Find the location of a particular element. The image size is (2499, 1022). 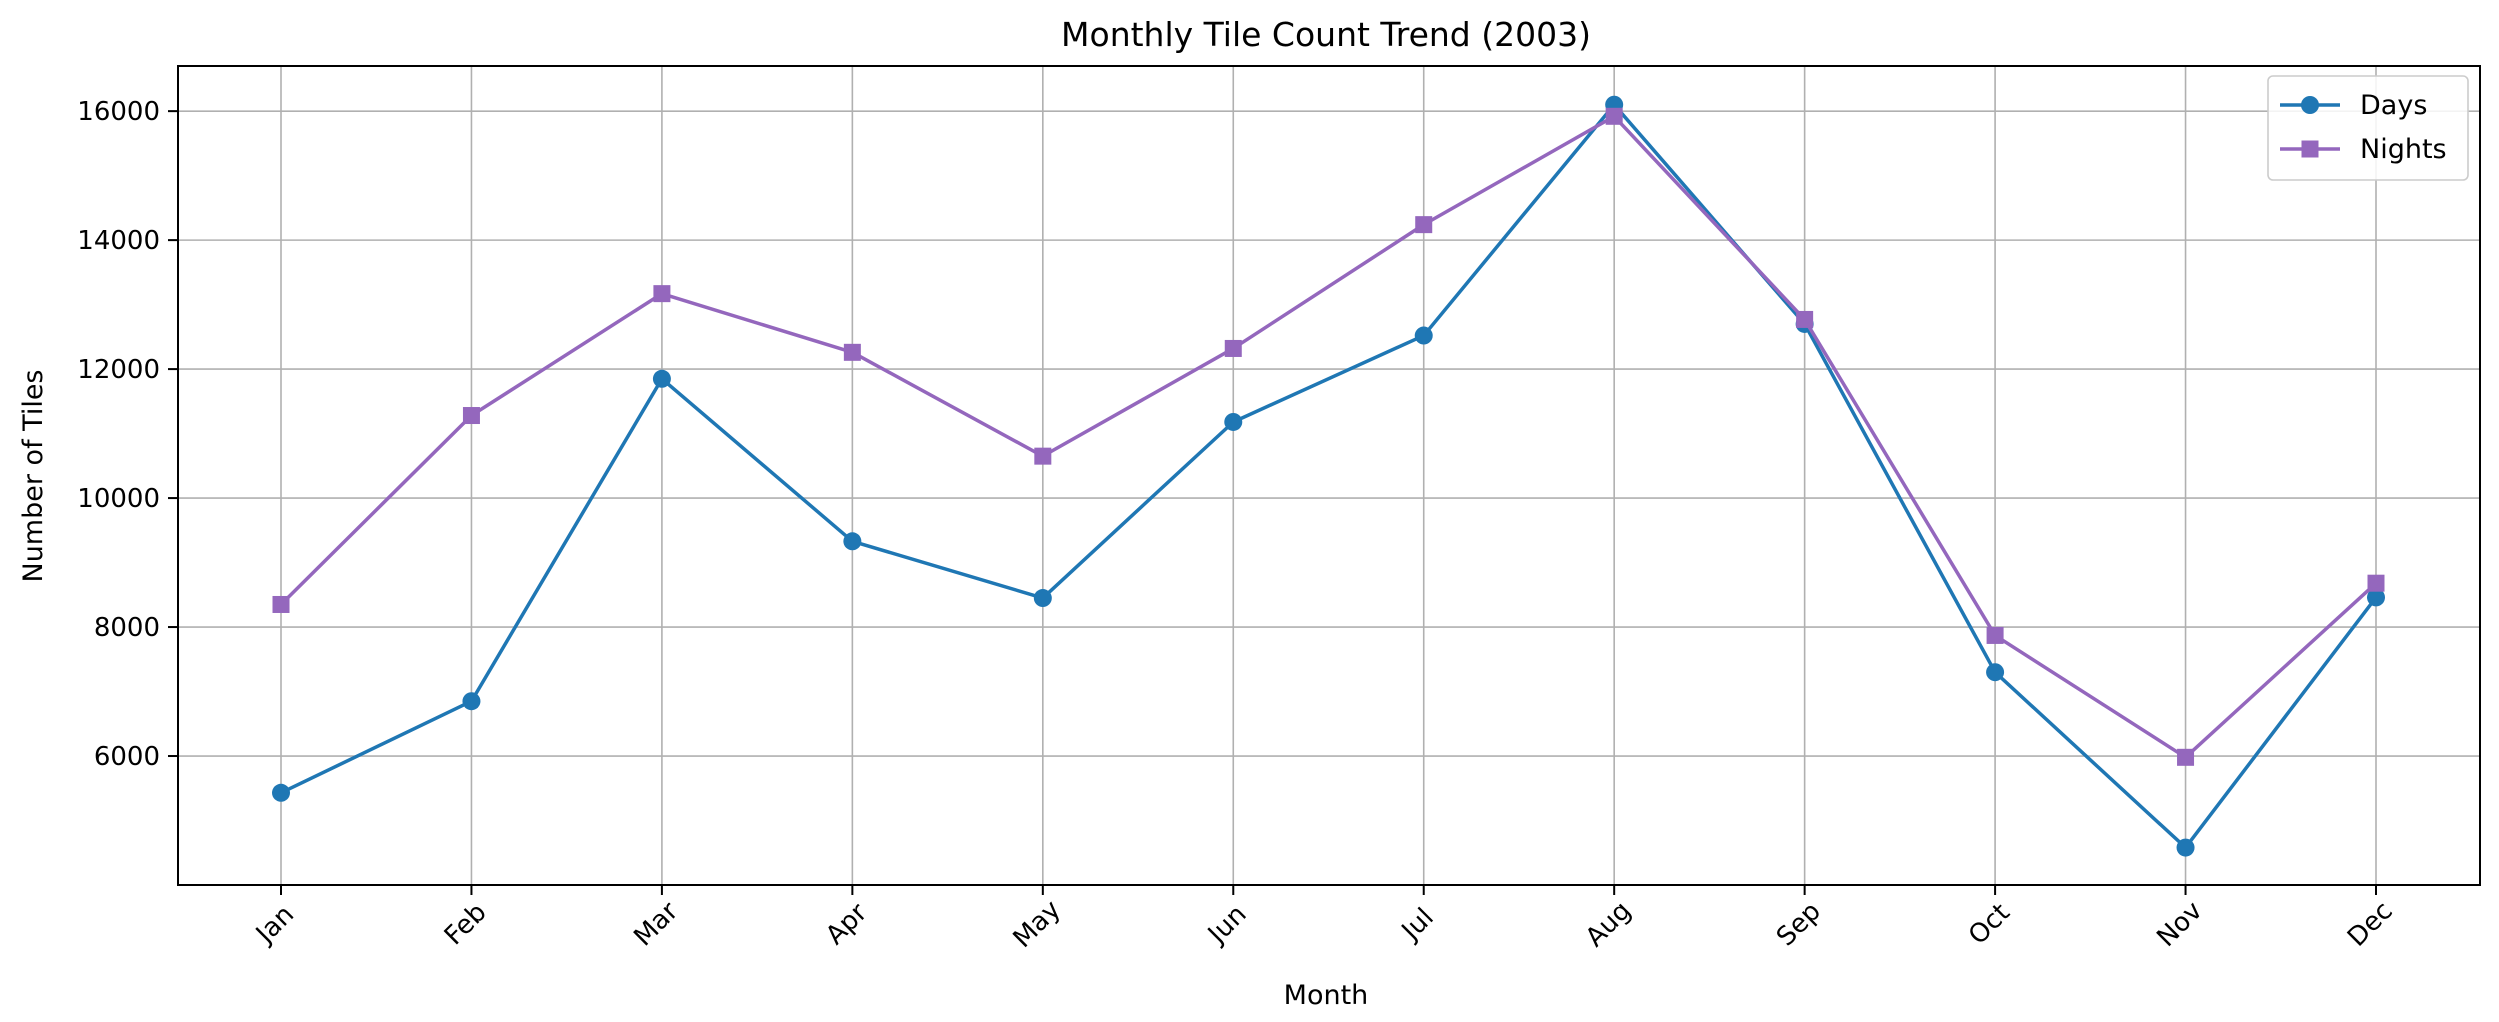

y-tick-label: 10000 is located at coordinates (118, 499).